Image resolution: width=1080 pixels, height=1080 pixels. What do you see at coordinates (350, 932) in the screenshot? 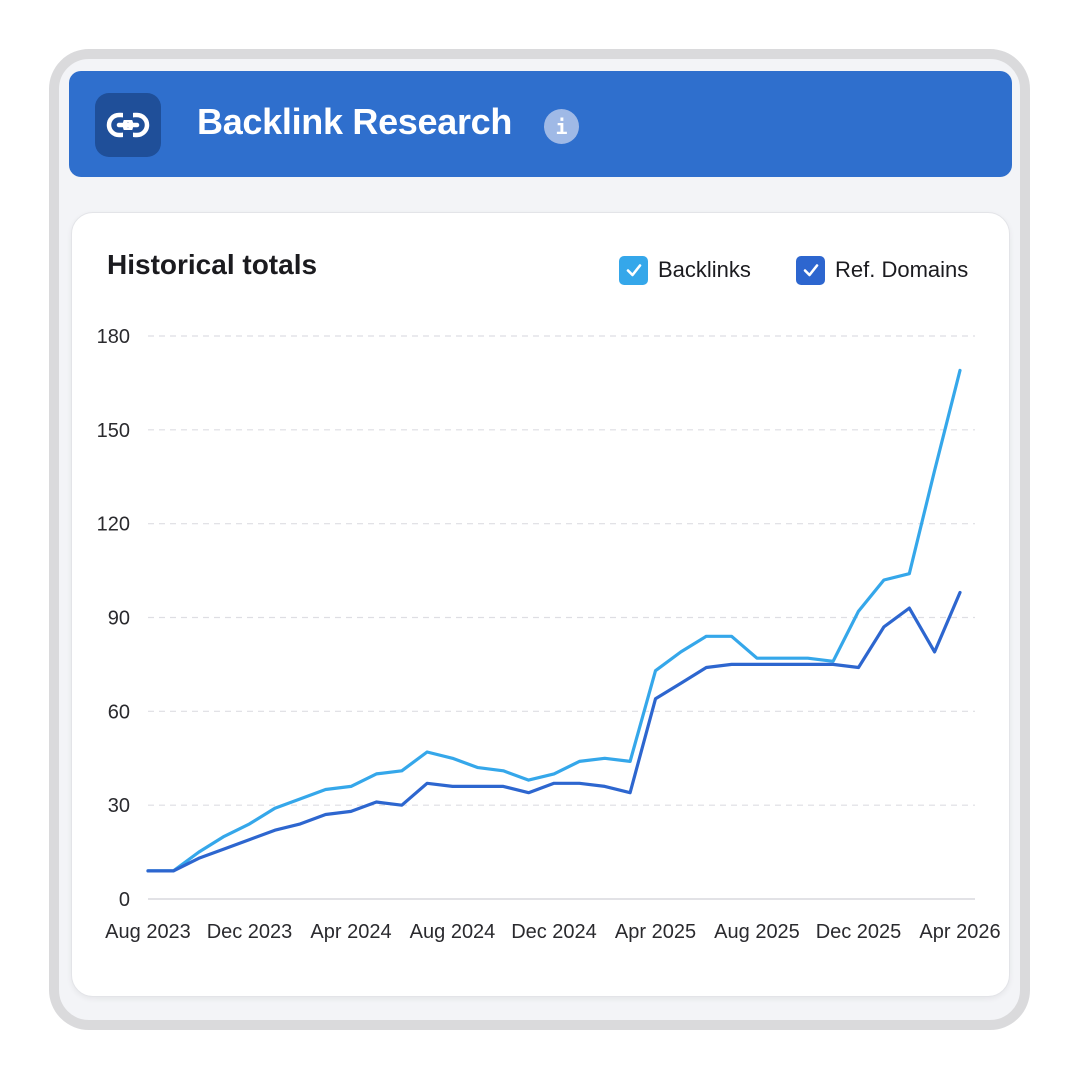
I see `x-tick-label: Apr 2024` at bounding box center [350, 932].